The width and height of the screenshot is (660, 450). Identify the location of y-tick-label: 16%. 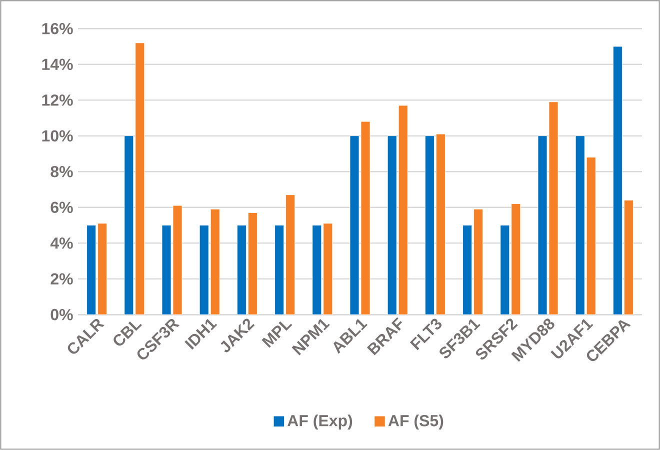
(57, 28).